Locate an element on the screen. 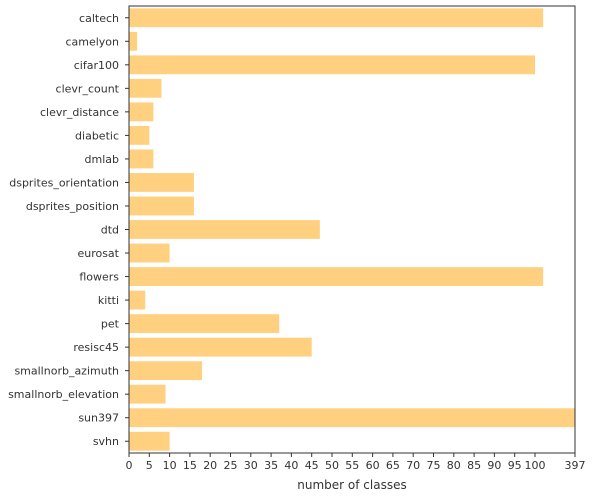 The height and width of the screenshot is (498, 593). bar-dmlab is located at coordinates (141, 159).